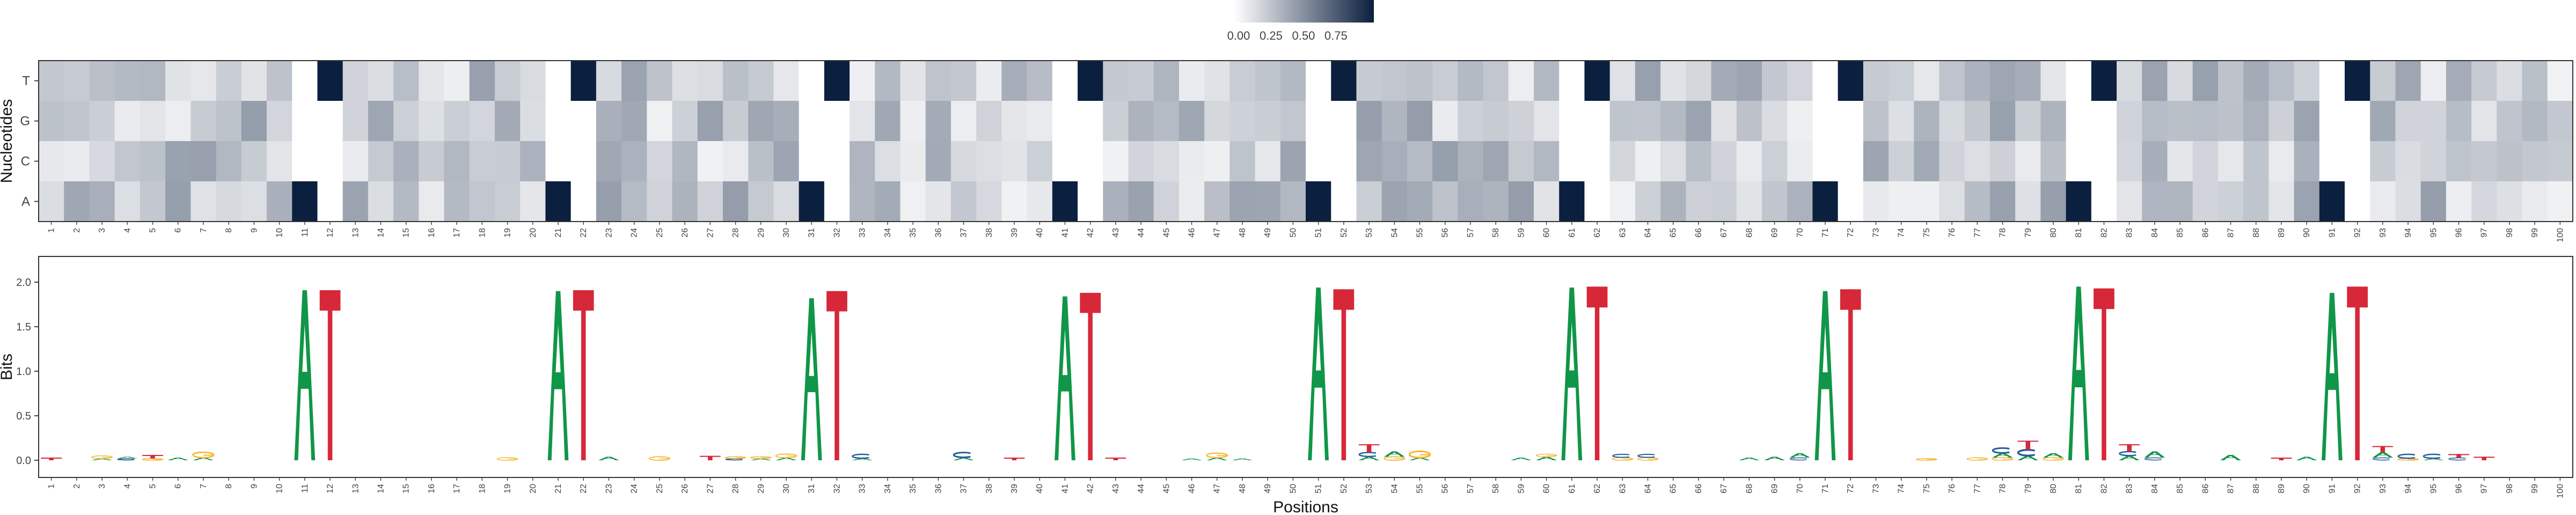  What do you see at coordinates (2459, 233) in the screenshot?
I see `heatmap-x-tick-label: 96` at bounding box center [2459, 233].